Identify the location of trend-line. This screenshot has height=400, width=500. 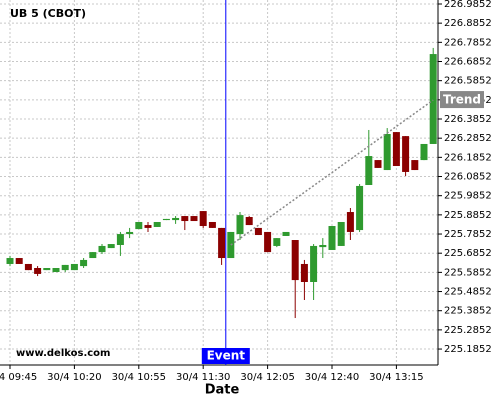
(332, 172).